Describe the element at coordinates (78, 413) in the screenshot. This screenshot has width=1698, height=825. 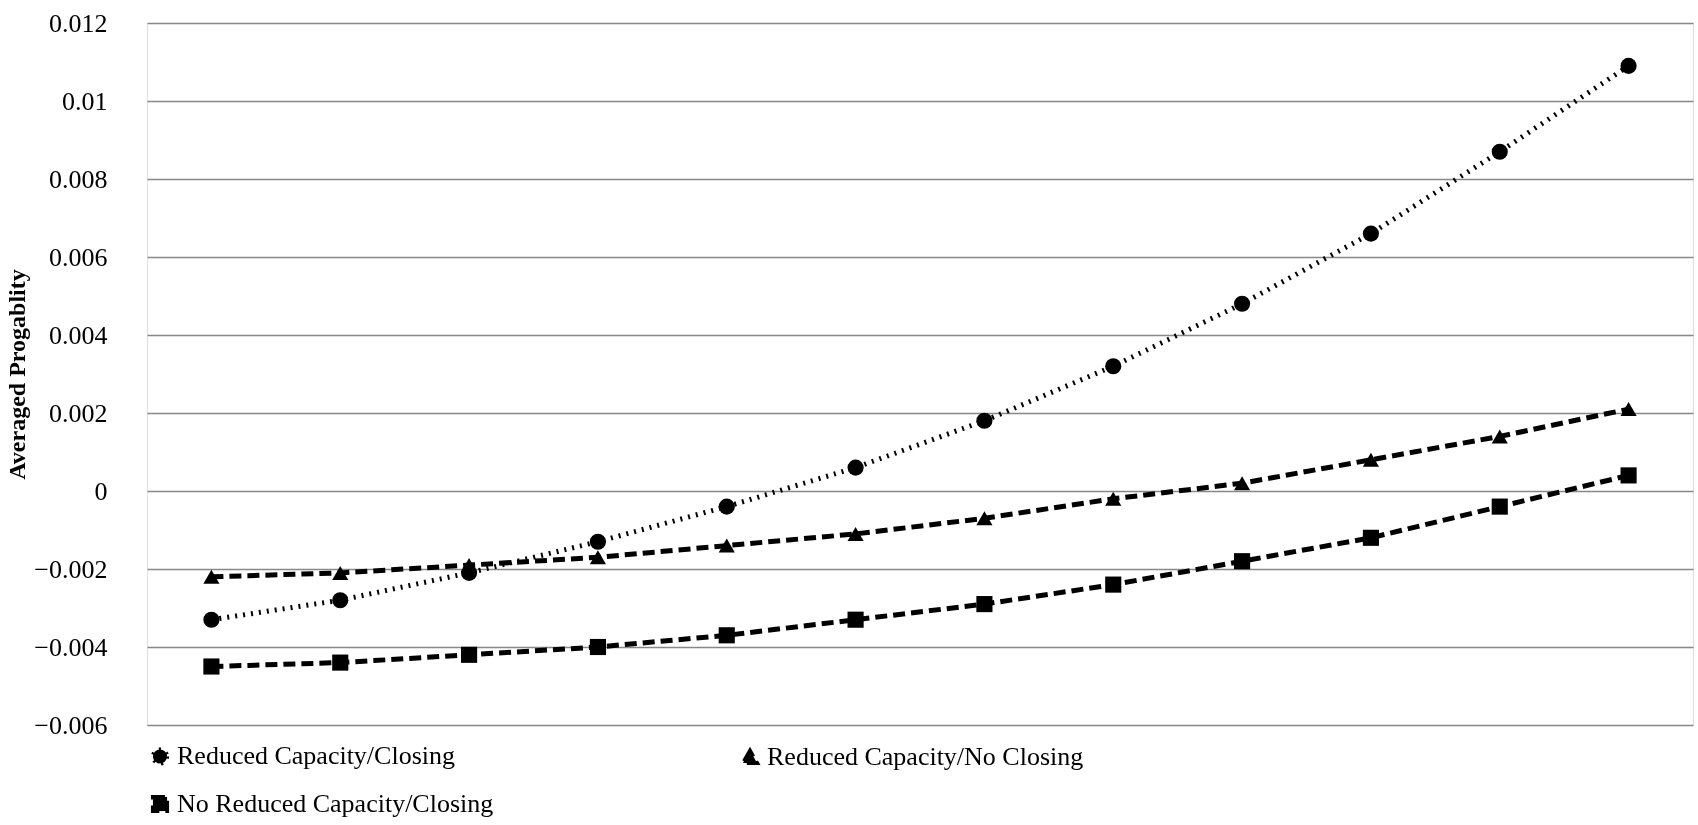
I see `y-tick-label: 0.002` at that location.